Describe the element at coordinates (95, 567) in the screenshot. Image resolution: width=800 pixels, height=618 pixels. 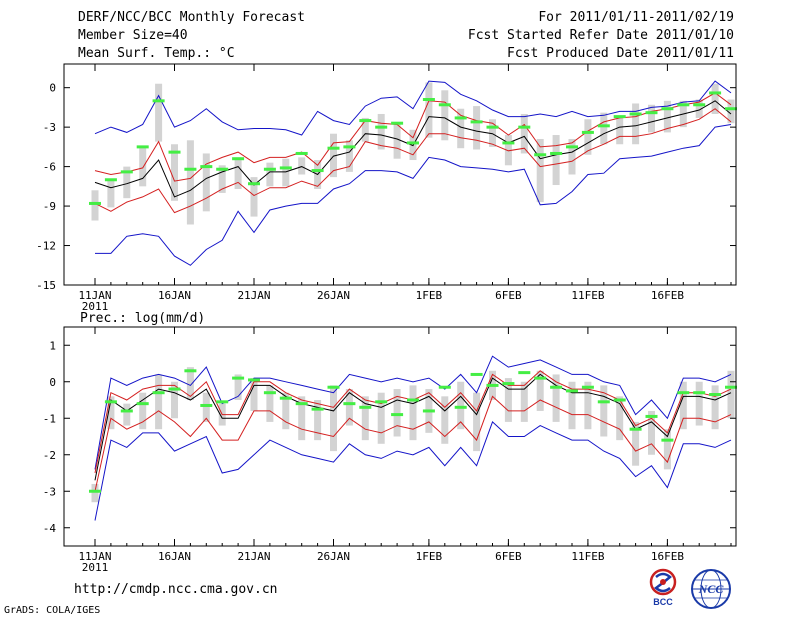
I see `x-year-label: 2011` at that location.